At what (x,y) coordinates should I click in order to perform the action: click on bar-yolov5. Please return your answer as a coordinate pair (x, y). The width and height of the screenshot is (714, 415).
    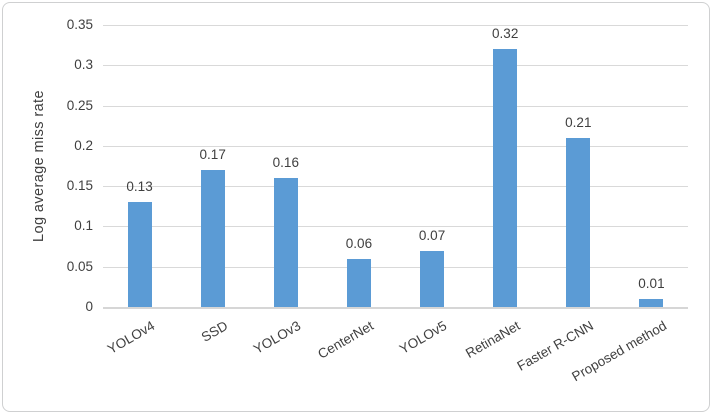
    Looking at the image, I should click on (432, 278).